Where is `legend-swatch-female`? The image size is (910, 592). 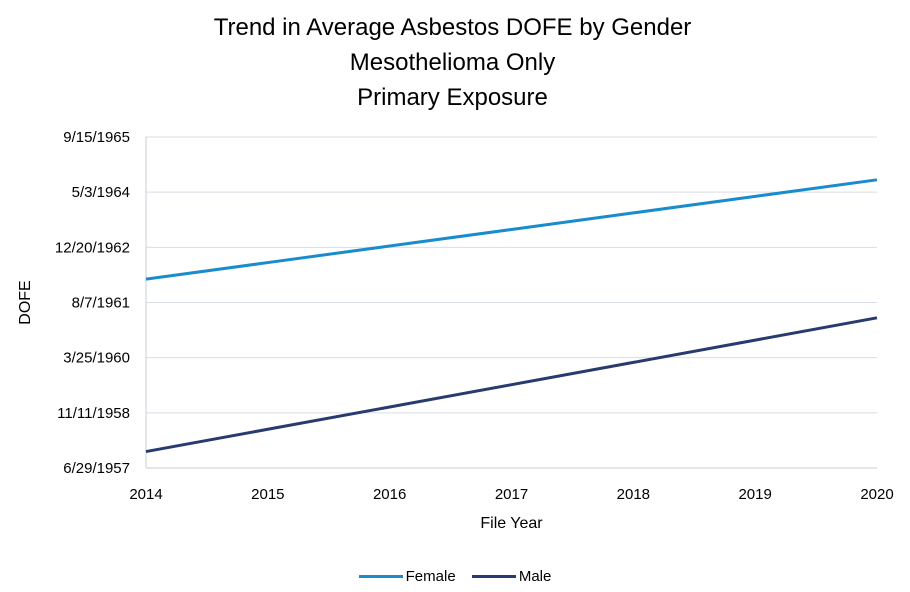 legend-swatch-female is located at coordinates (380, 576).